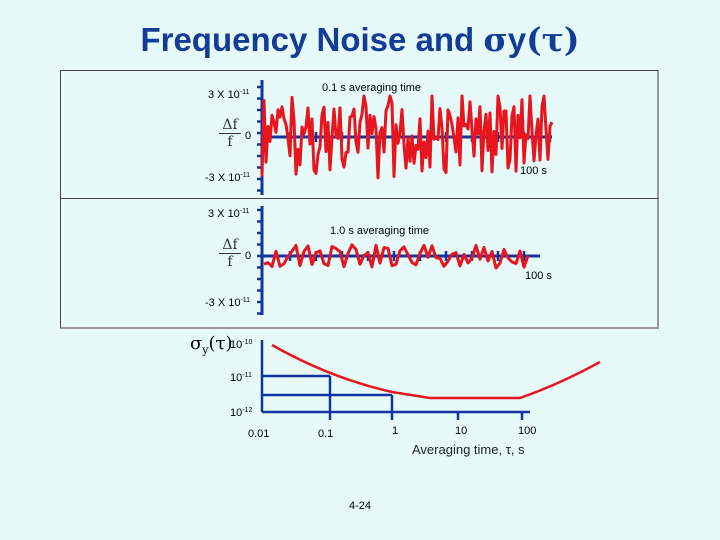 This screenshot has width=720, height=540. What do you see at coordinates (244, 92) in the screenshot?
I see `panel1-y-top-exp: -11` at bounding box center [244, 92].